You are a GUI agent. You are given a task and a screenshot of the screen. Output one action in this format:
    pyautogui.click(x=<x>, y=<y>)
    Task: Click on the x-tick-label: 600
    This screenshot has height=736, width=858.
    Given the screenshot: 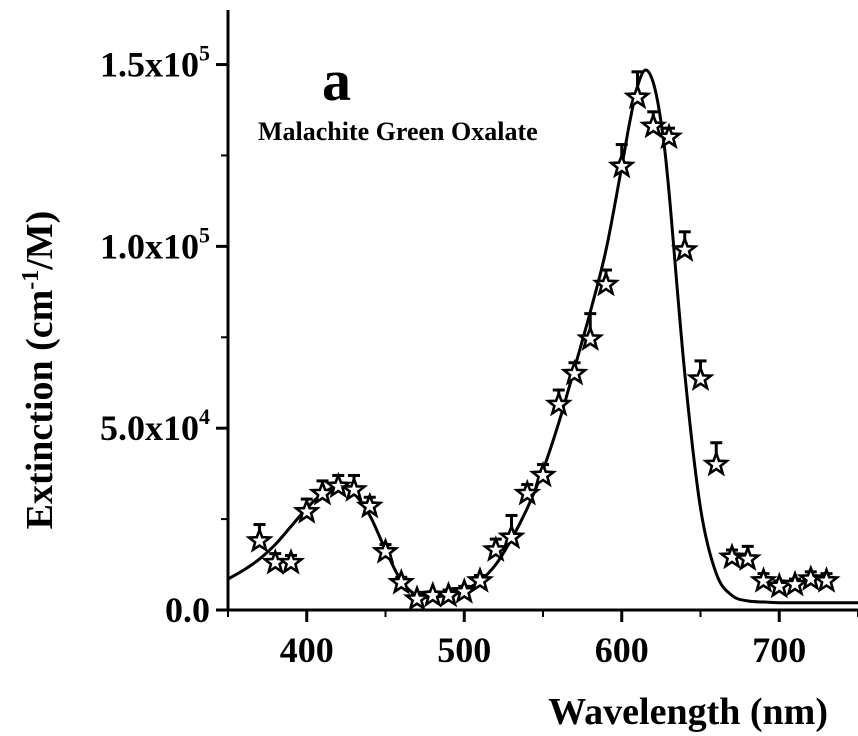 What is the action you would take?
    pyautogui.click(x=622, y=650)
    